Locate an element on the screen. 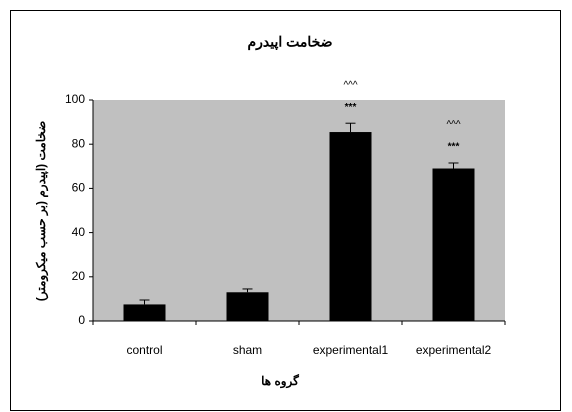 The width and height of the screenshot is (572, 412). y-axis-label: ضخامت (اپیدرم (بر حسب میکرومتر) is located at coordinates (41, 211).